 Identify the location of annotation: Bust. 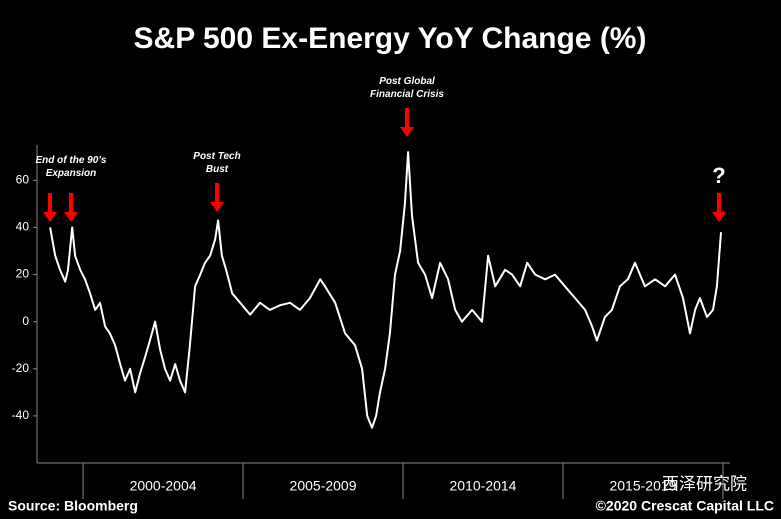
(217, 169).